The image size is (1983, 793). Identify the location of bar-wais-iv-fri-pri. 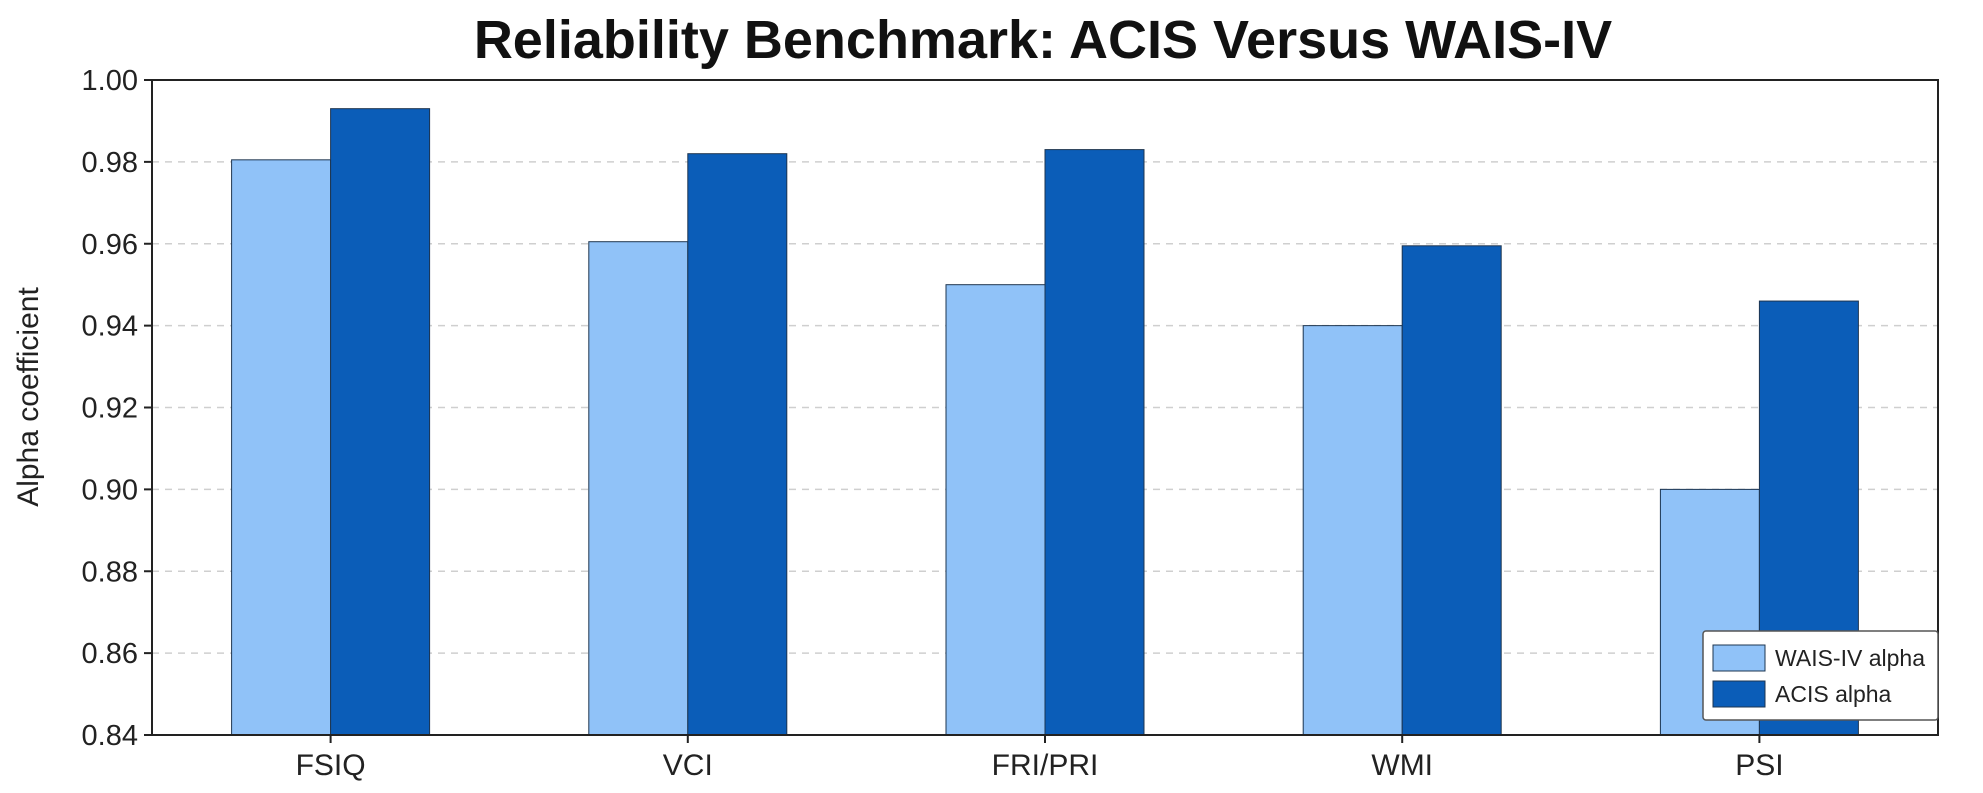
(995, 510).